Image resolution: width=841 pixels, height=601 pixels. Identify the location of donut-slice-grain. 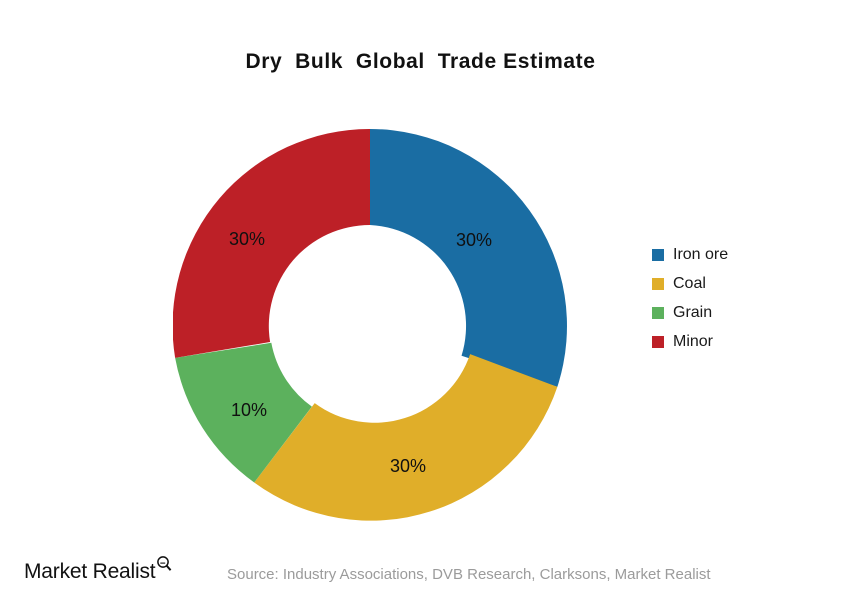
(243, 412).